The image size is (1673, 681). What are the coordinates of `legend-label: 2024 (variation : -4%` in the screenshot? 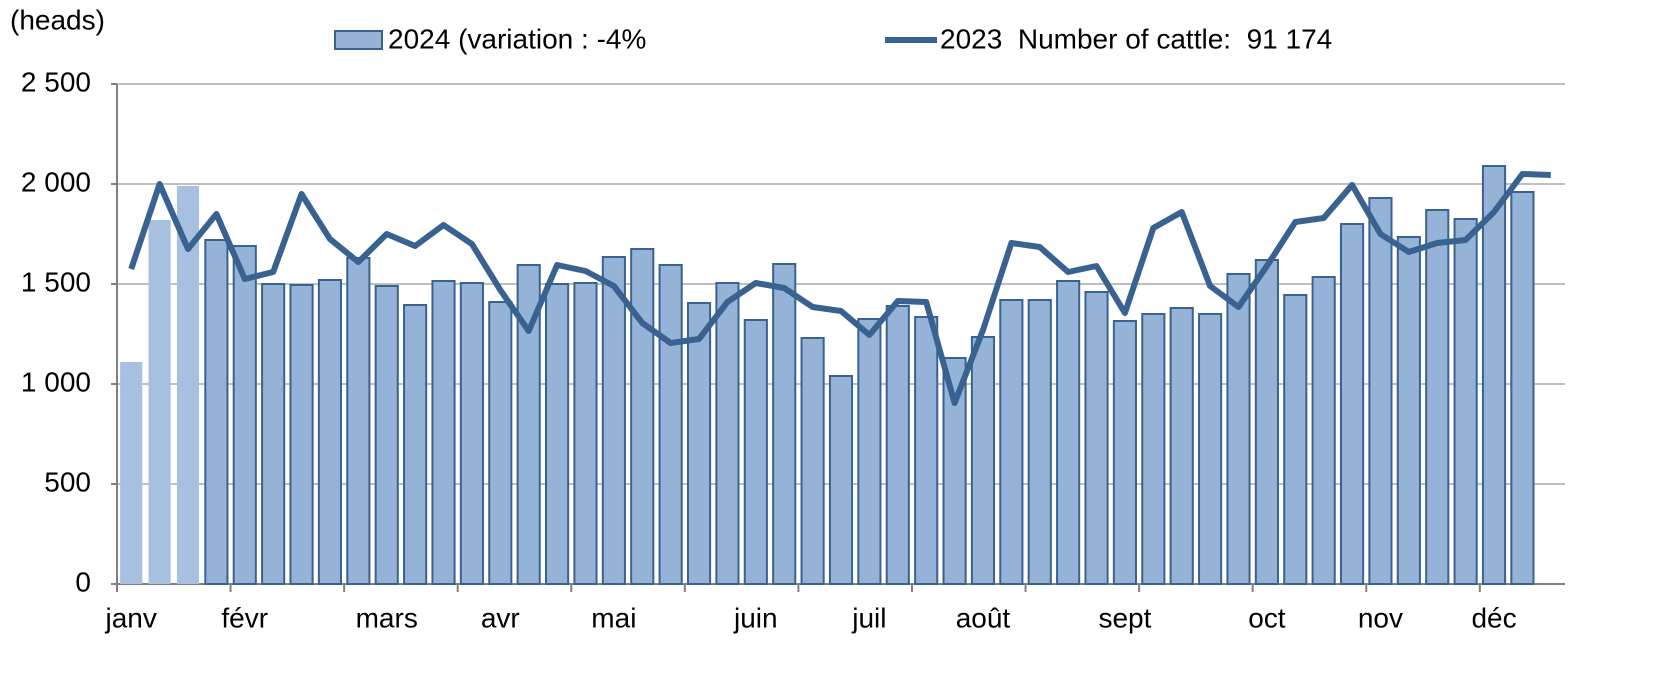 It's located at (517, 38).